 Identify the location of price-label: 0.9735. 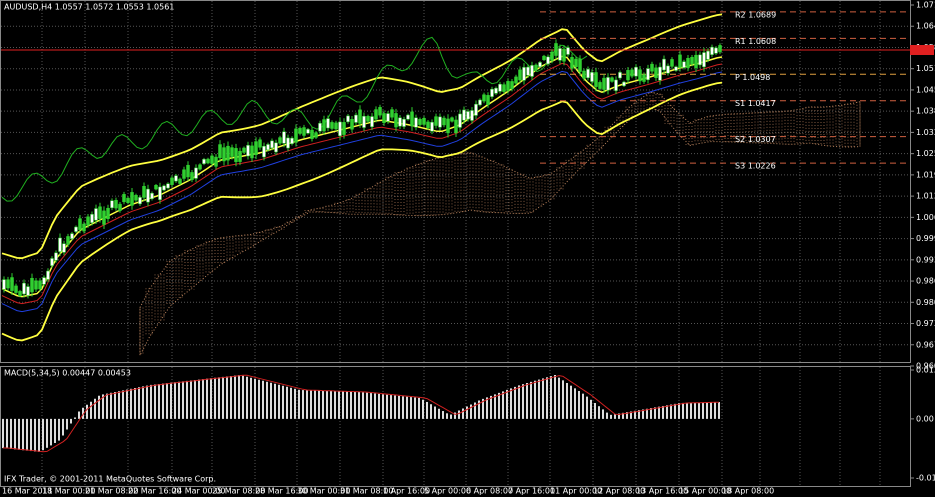
(925, 323).